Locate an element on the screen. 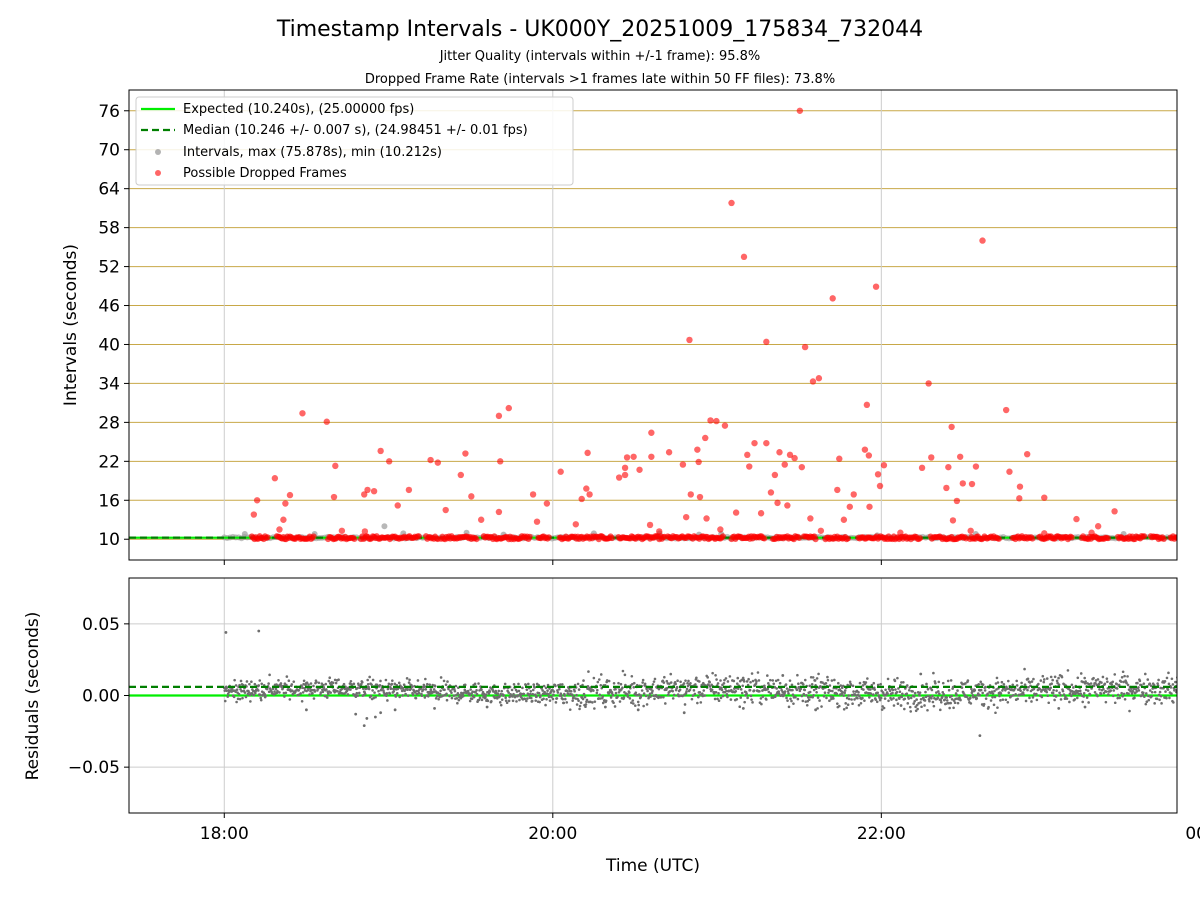 The image size is (1200, 900). residuals-series is located at coordinates (653, 683).